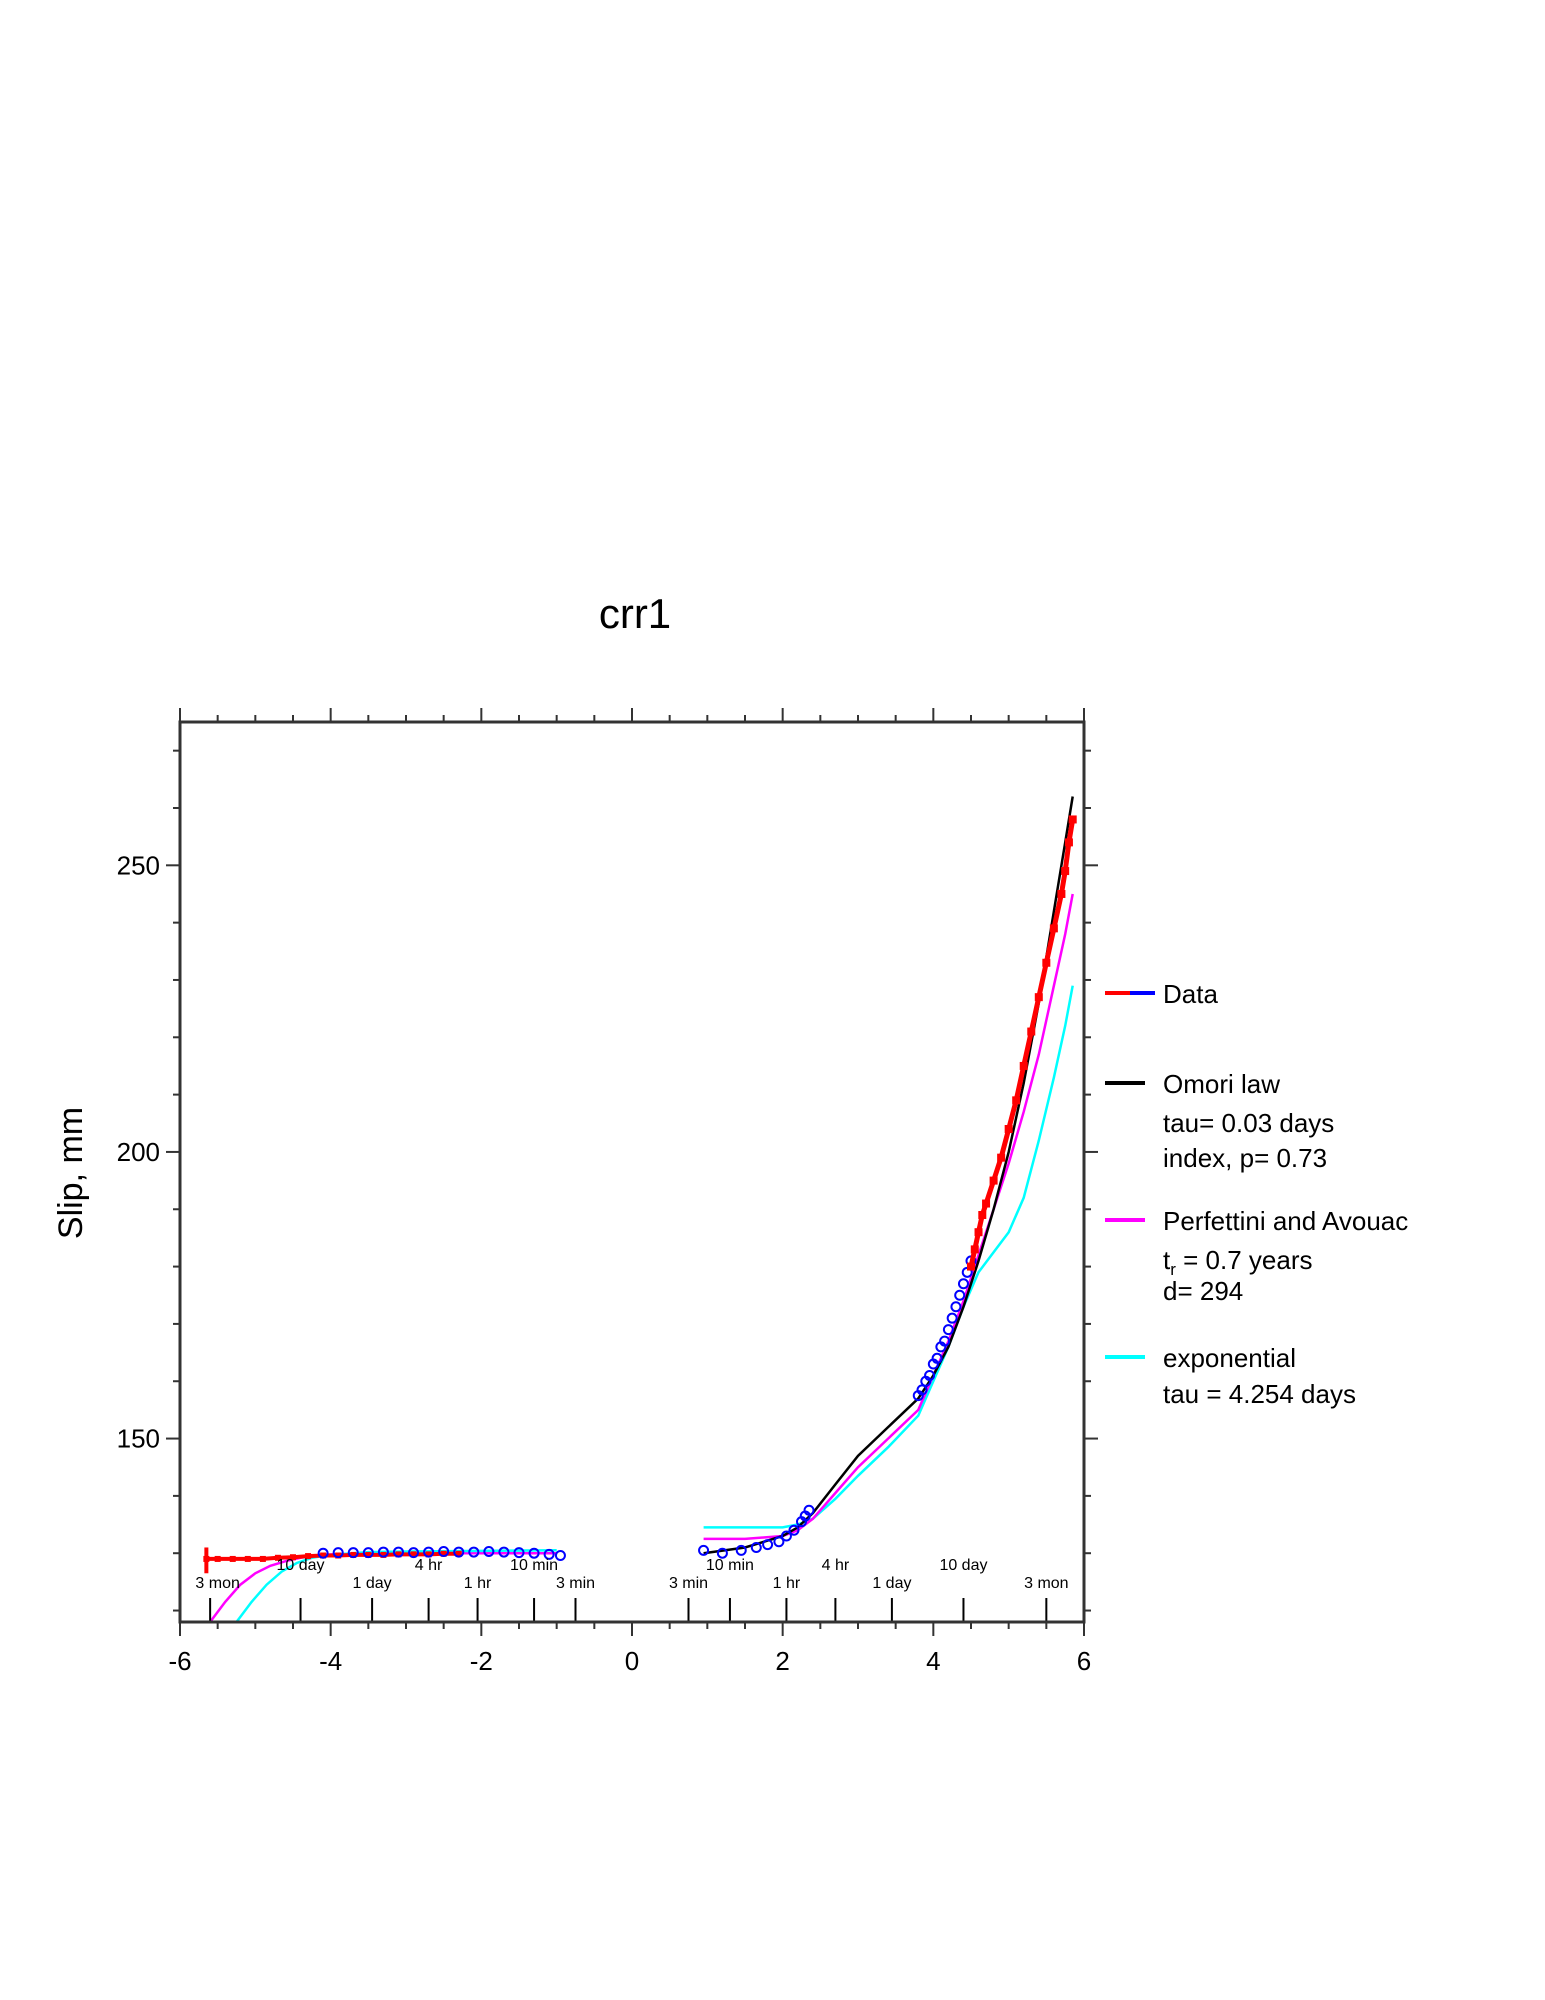 The image size is (1545, 2000). Describe the element at coordinates (1248, 1123) in the screenshot. I see `legend-omori-tau: tau= 0.03 days` at that location.